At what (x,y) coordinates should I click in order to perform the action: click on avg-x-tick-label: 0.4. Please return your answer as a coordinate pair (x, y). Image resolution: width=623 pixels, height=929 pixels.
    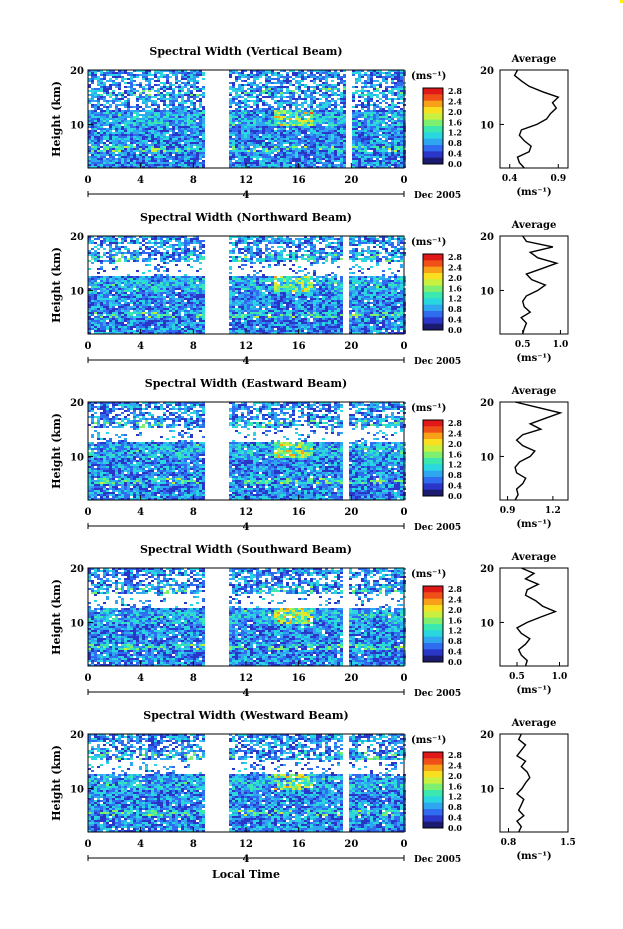
    Looking at the image, I should click on (510, 179).